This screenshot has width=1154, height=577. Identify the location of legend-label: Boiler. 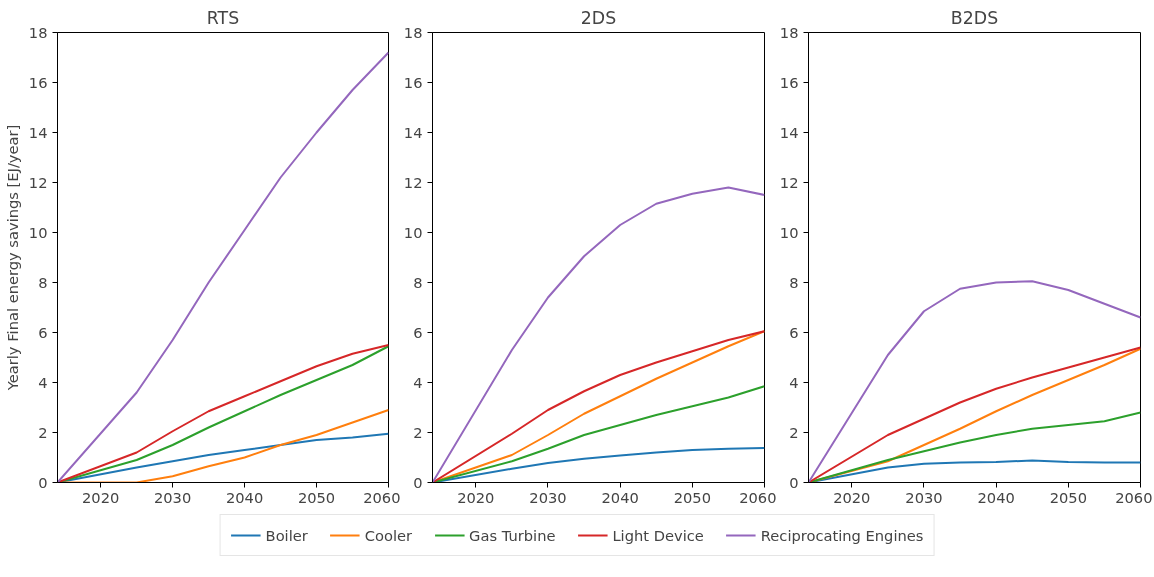
(286, 535).